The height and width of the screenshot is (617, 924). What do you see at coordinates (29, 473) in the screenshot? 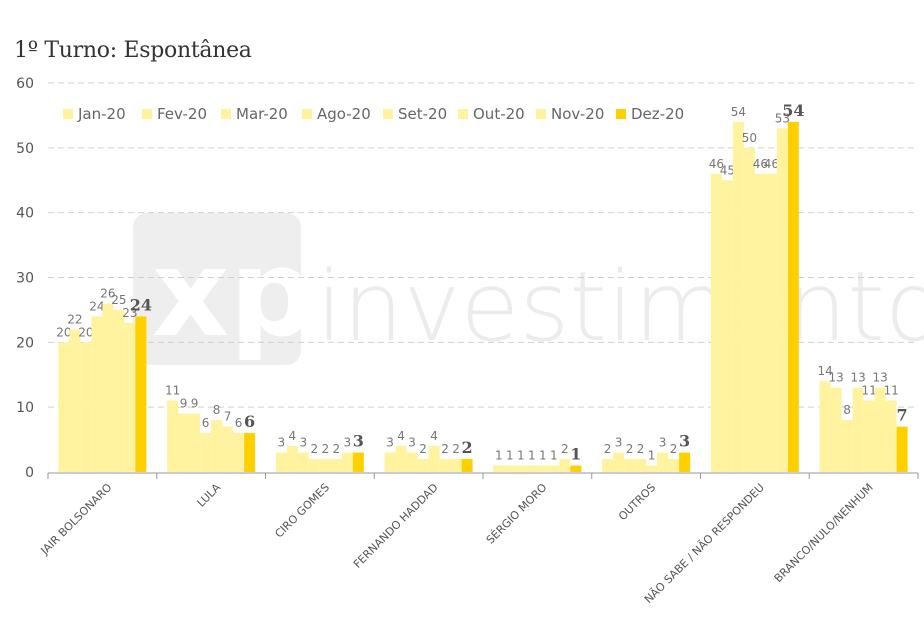
I see `y-tick-label: 0` at bounding box center [29, 473].